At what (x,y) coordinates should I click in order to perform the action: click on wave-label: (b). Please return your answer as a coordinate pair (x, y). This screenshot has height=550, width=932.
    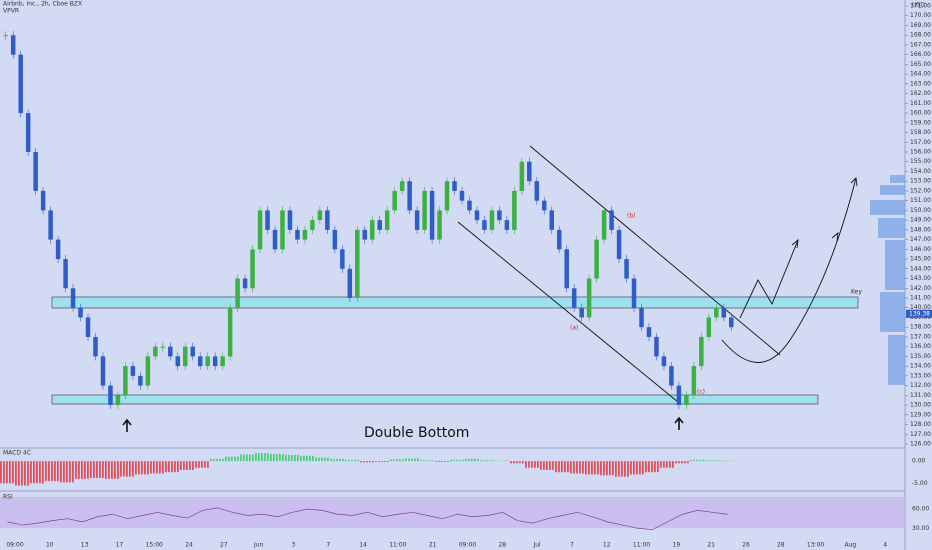
    Looking at the image, I should click on (631, 216).